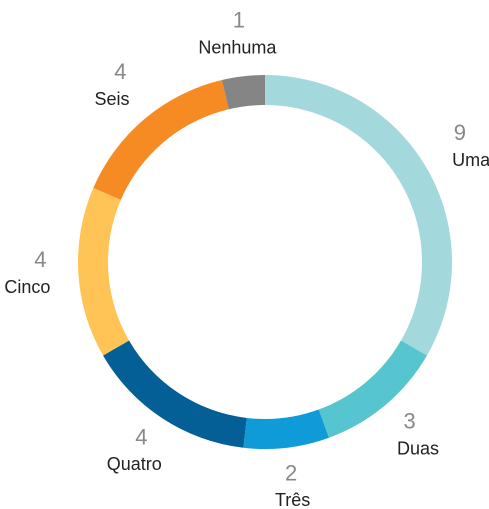 This screenshot has height=509, width=489. Describe the element at coordinates (27, 287) in the screenshot. I see `slice-label: Cinco` at that location.